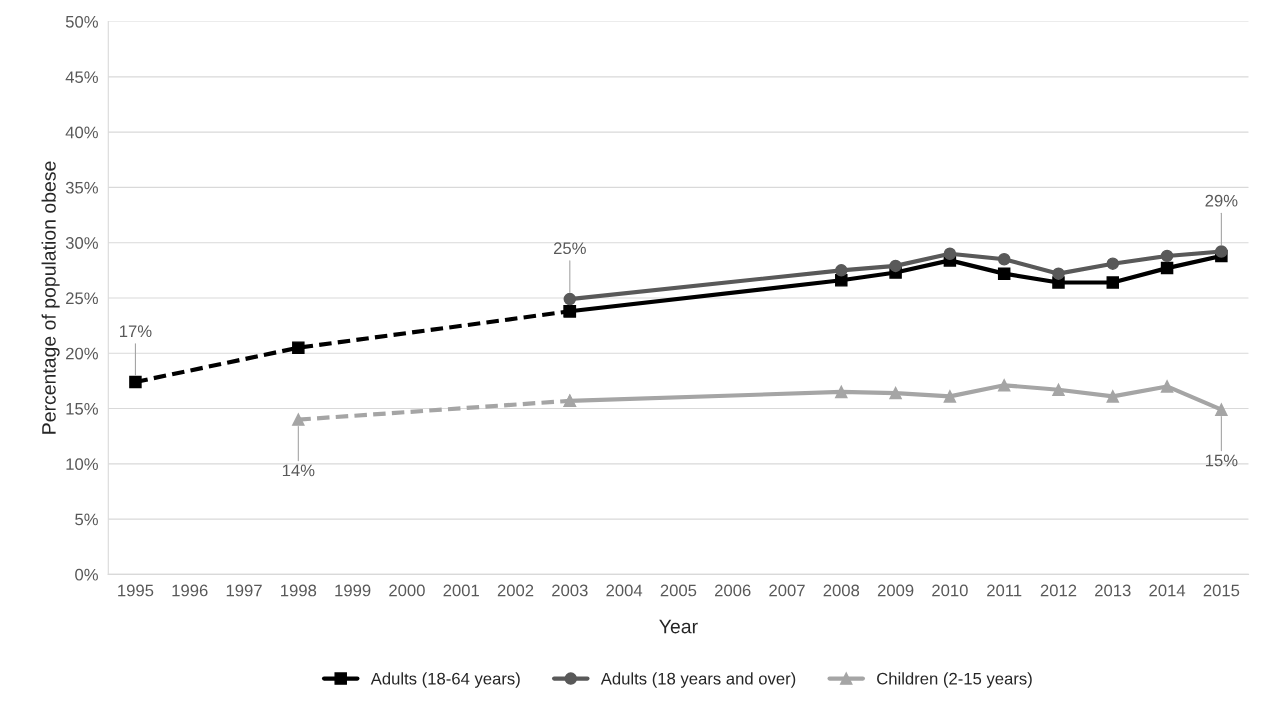 The image size is (1274, 718). I want to click on x-tick-label: 1998, so click(299, 590).